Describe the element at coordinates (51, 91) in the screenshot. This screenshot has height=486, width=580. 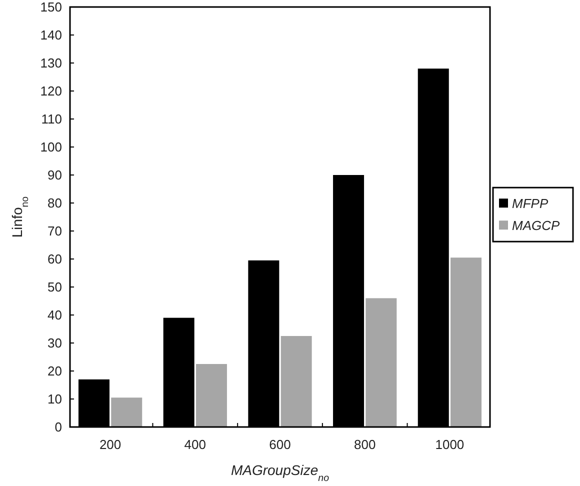
I see `y-tick-label: 120` at that location.